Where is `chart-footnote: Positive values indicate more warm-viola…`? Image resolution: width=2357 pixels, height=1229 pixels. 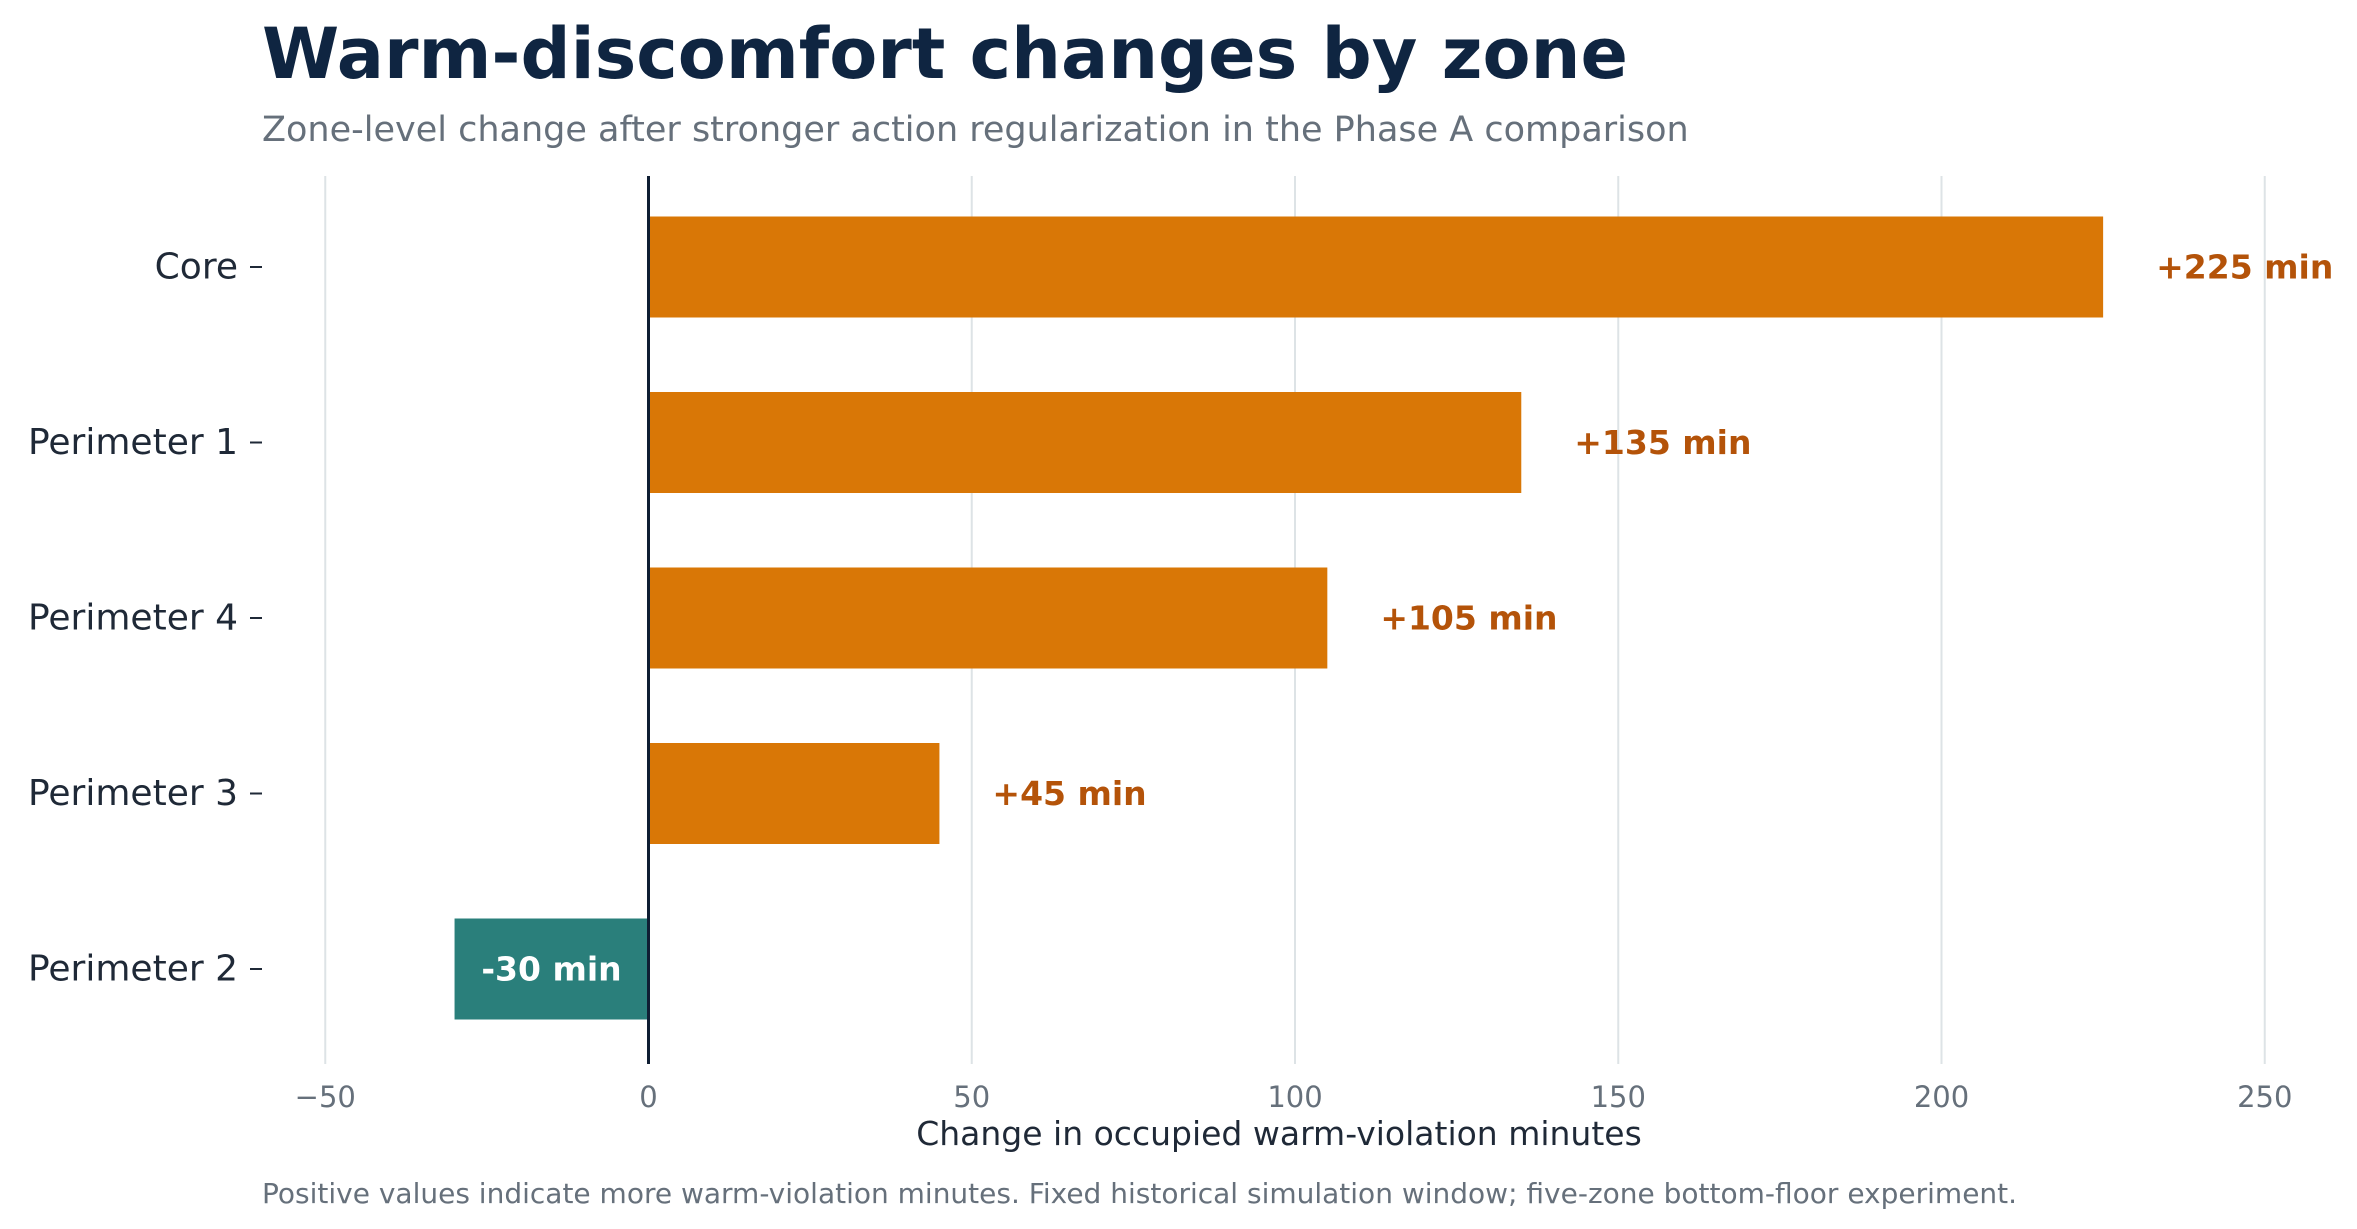 chart-footnote: Positive values indicate more warm-viola… is located at coordinates (1140, 1193).